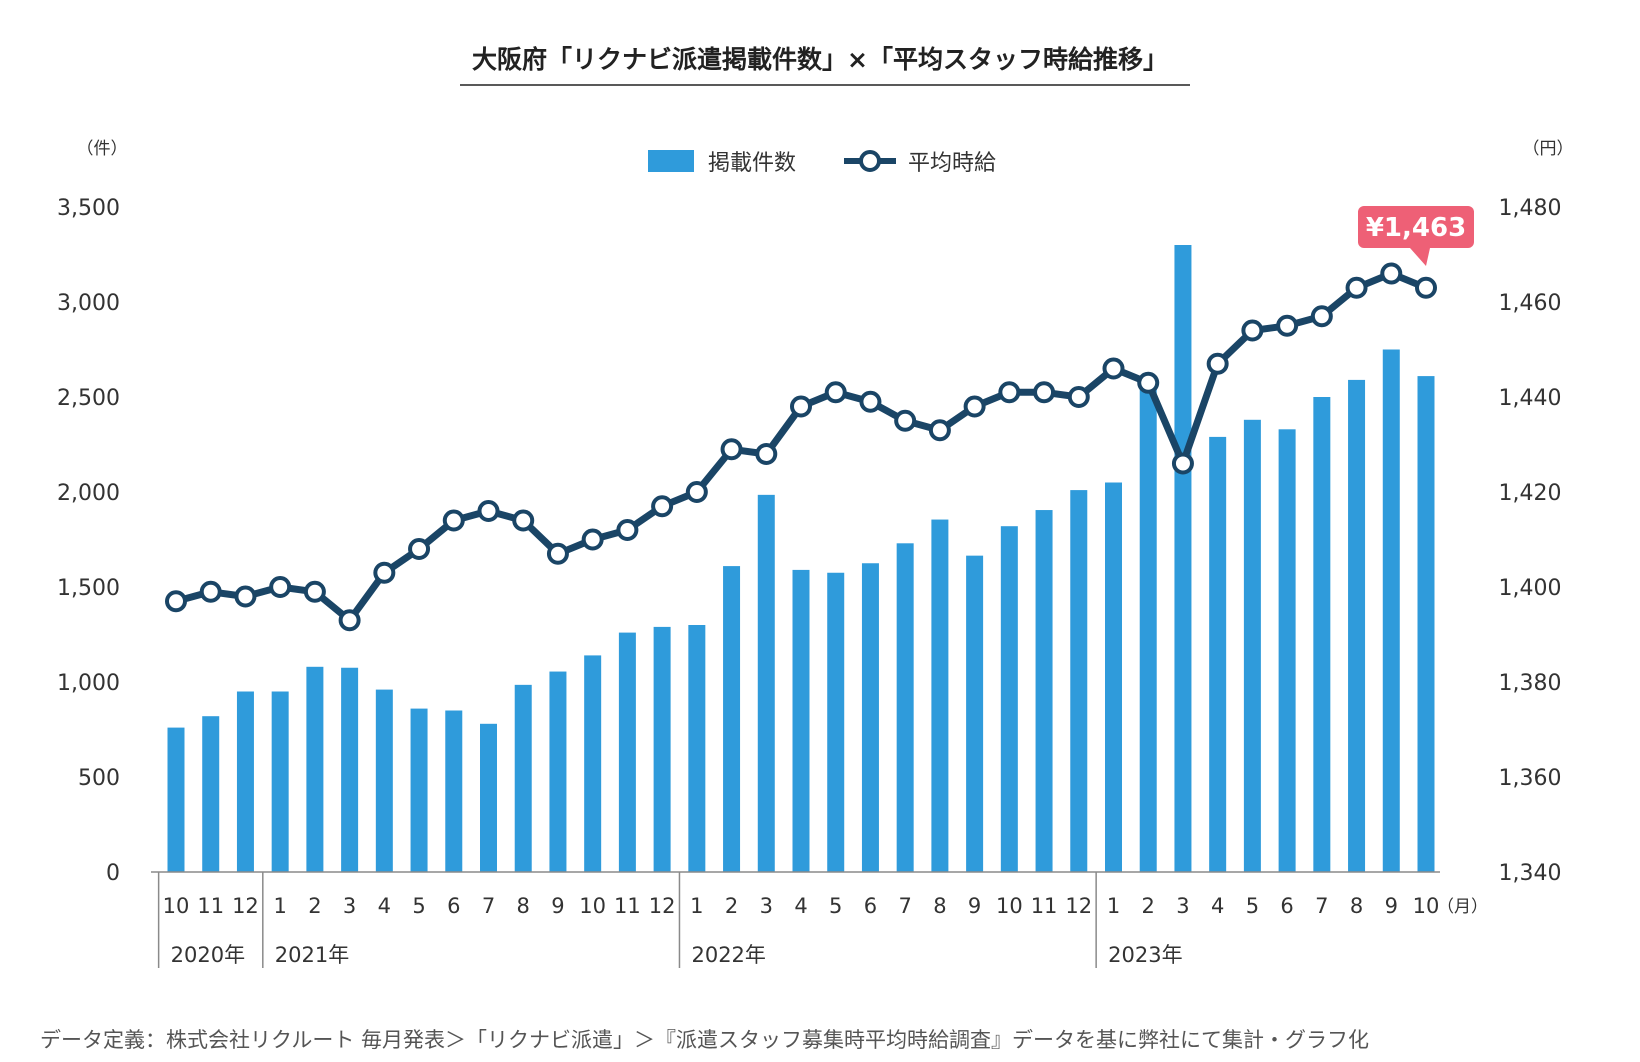 The image size is (1640, 1062). Describe the element at coordinates (1530, 778) in the screenshot. I see `right-tick-label: 1,360` at that location.